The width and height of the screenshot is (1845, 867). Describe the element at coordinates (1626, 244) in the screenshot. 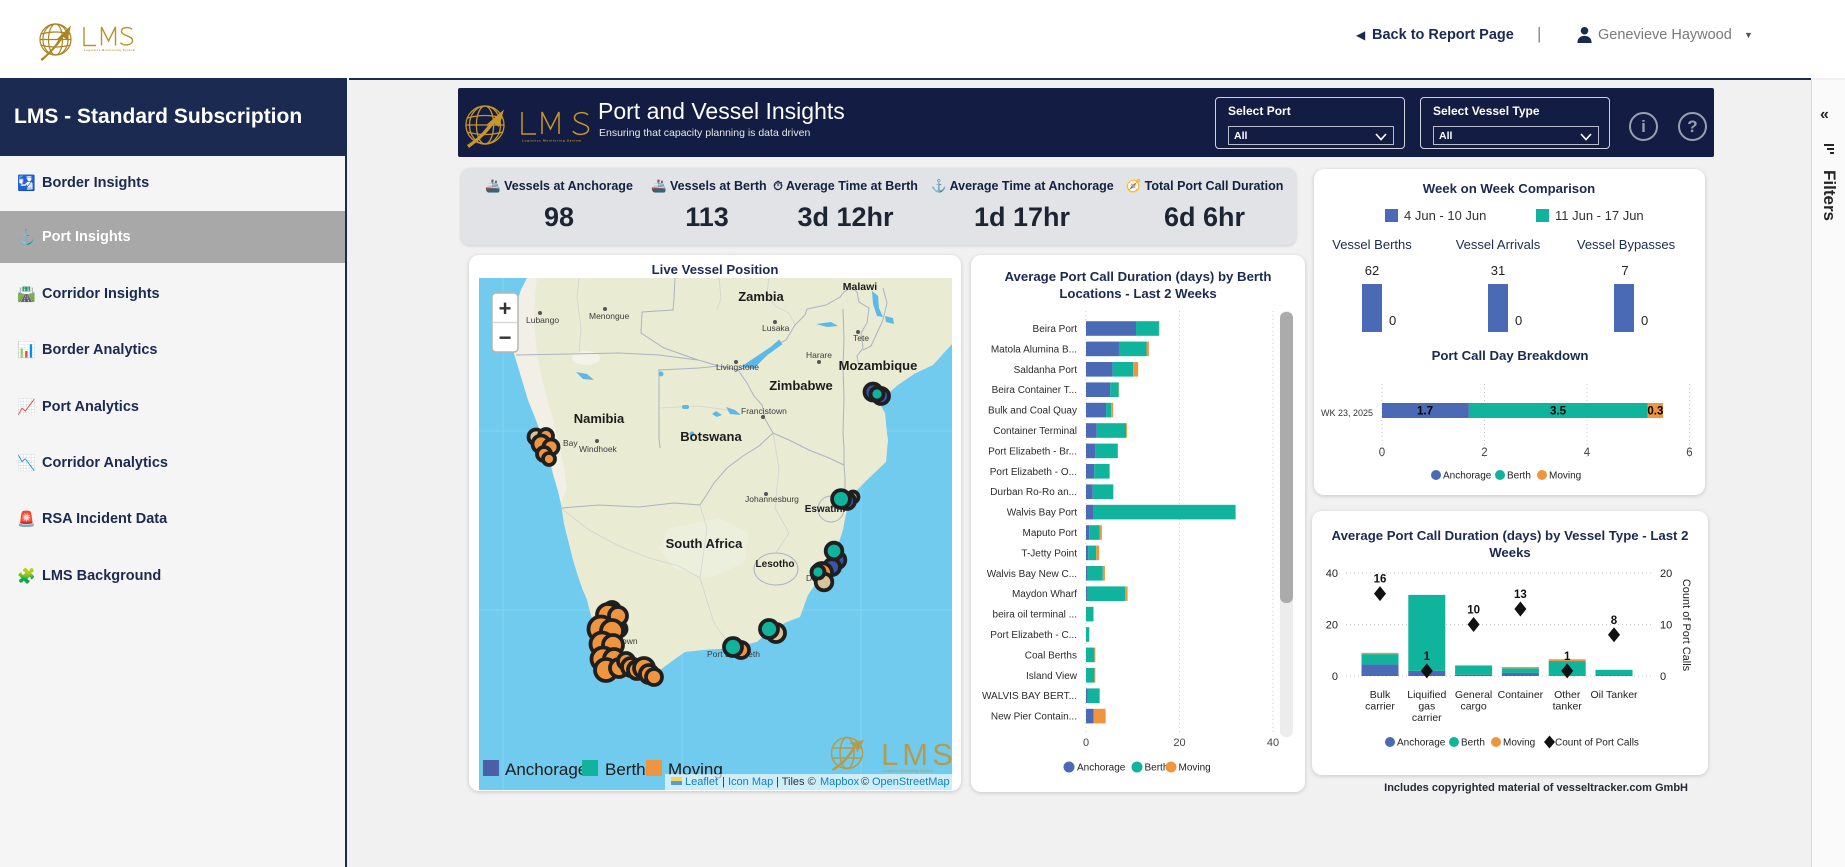

I see `svg-text: Vessel Bypasses` at that location.